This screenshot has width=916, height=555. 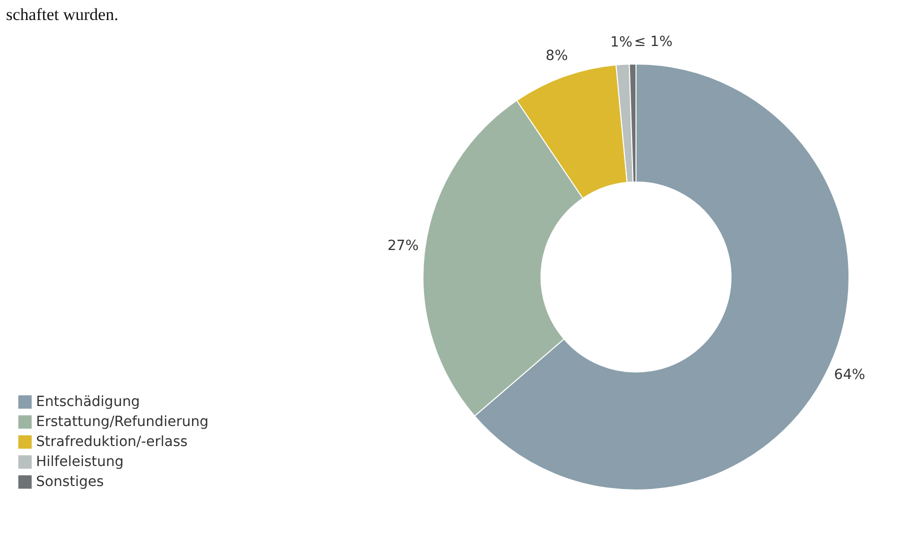 What do you see at coordinates (557, 56) in the screenshot?
I see `data-label: 8%` at bounding box center [557, 56].